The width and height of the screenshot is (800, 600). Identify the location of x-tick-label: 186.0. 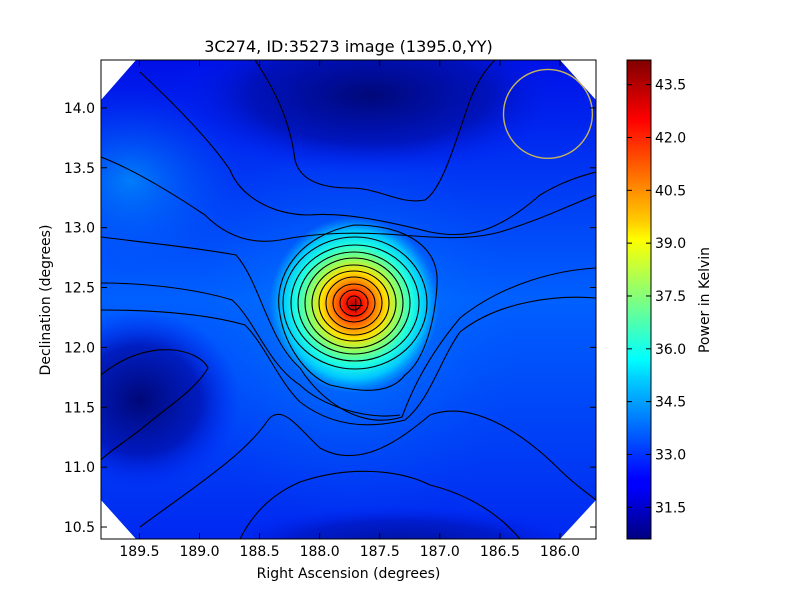
(560, 552).